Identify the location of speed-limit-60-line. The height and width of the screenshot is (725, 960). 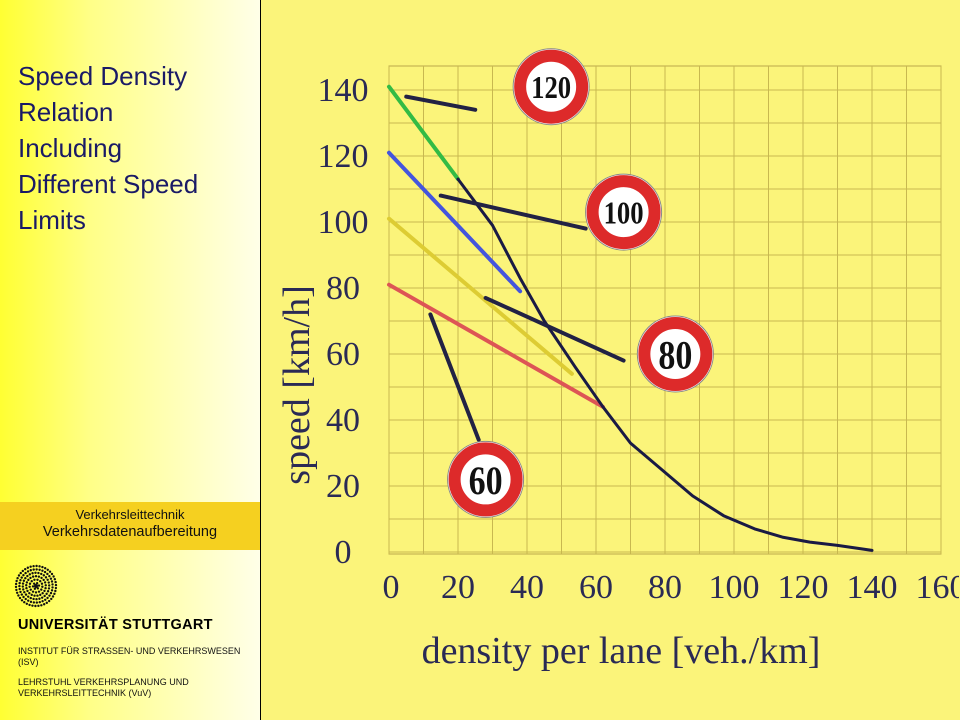
(496, 345).